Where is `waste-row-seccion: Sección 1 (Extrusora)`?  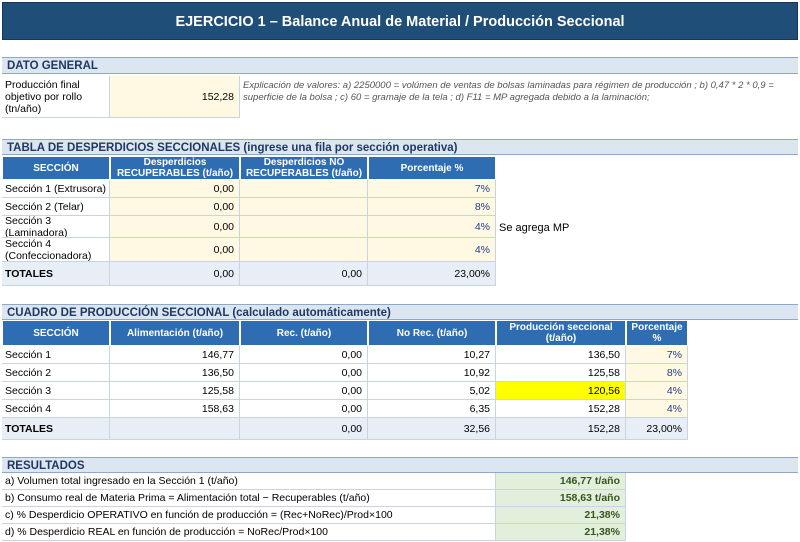 waste-row-seccion: Sección 1 (Extrusora) is located at coordinates (56, 189).